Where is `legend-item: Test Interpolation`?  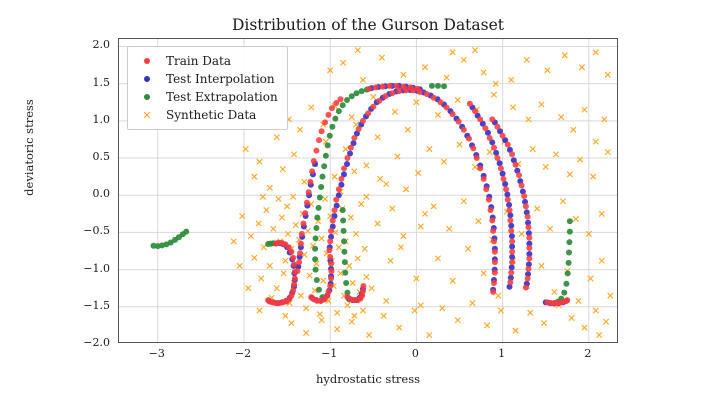
legend-item: Test Interpolation is located at coordinates (206, 79).